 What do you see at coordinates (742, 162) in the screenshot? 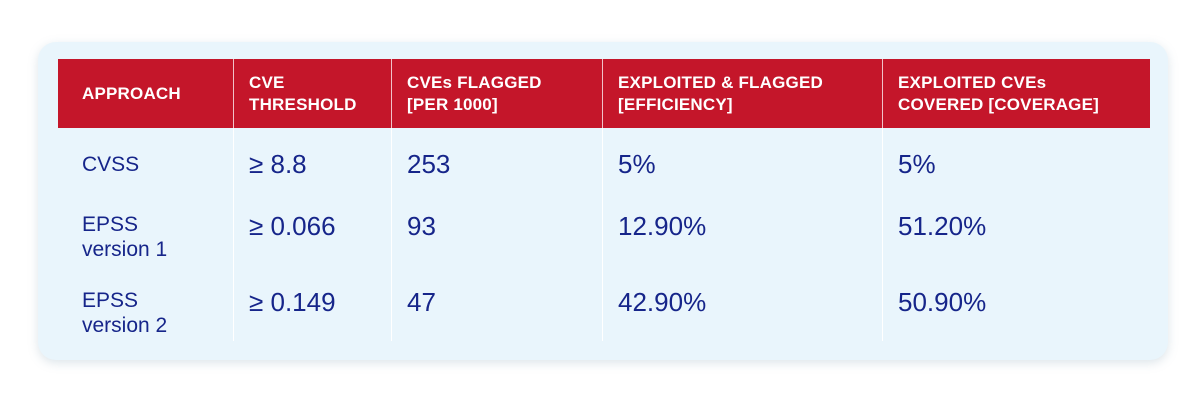
I see `cell-efficiency: 5%` at bounding box center [742, 162].